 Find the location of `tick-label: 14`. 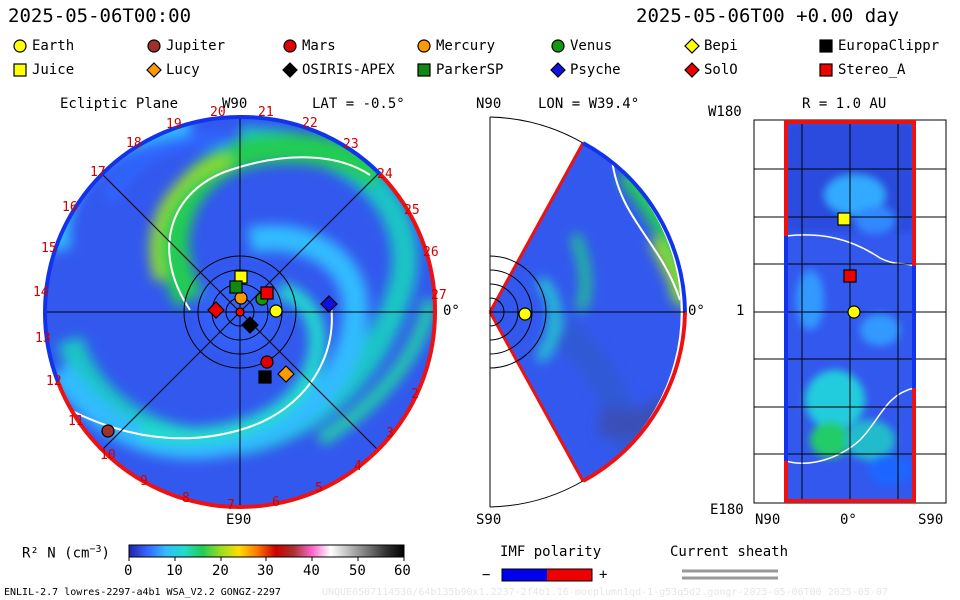

tick-label: 14 is located at coordinates (41, 292).